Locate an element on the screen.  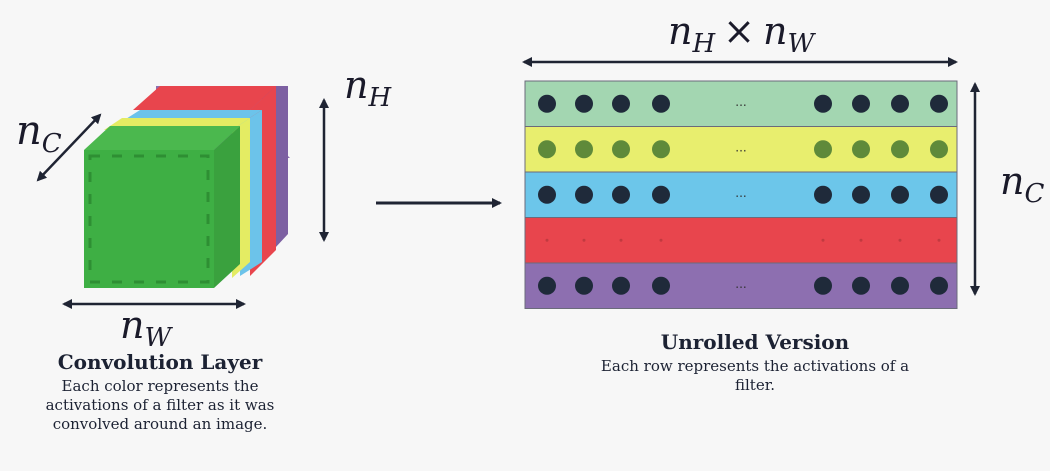
label-height: nH is located at coordinates (368, 88).